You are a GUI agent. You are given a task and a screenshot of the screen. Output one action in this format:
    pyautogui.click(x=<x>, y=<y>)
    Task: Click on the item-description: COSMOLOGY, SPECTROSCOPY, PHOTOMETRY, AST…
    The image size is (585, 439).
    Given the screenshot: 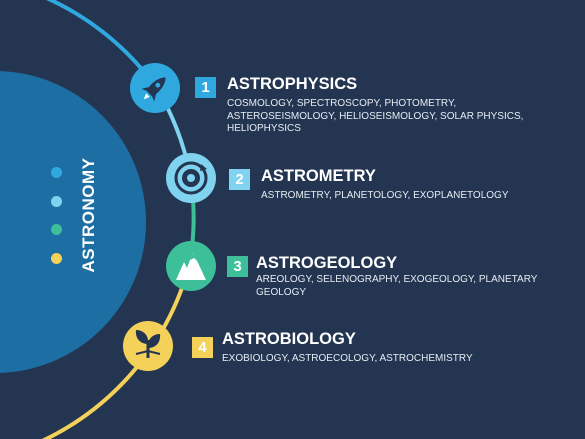 What is the action you would take?
    pyautogui.click(x=375, y=116)
    